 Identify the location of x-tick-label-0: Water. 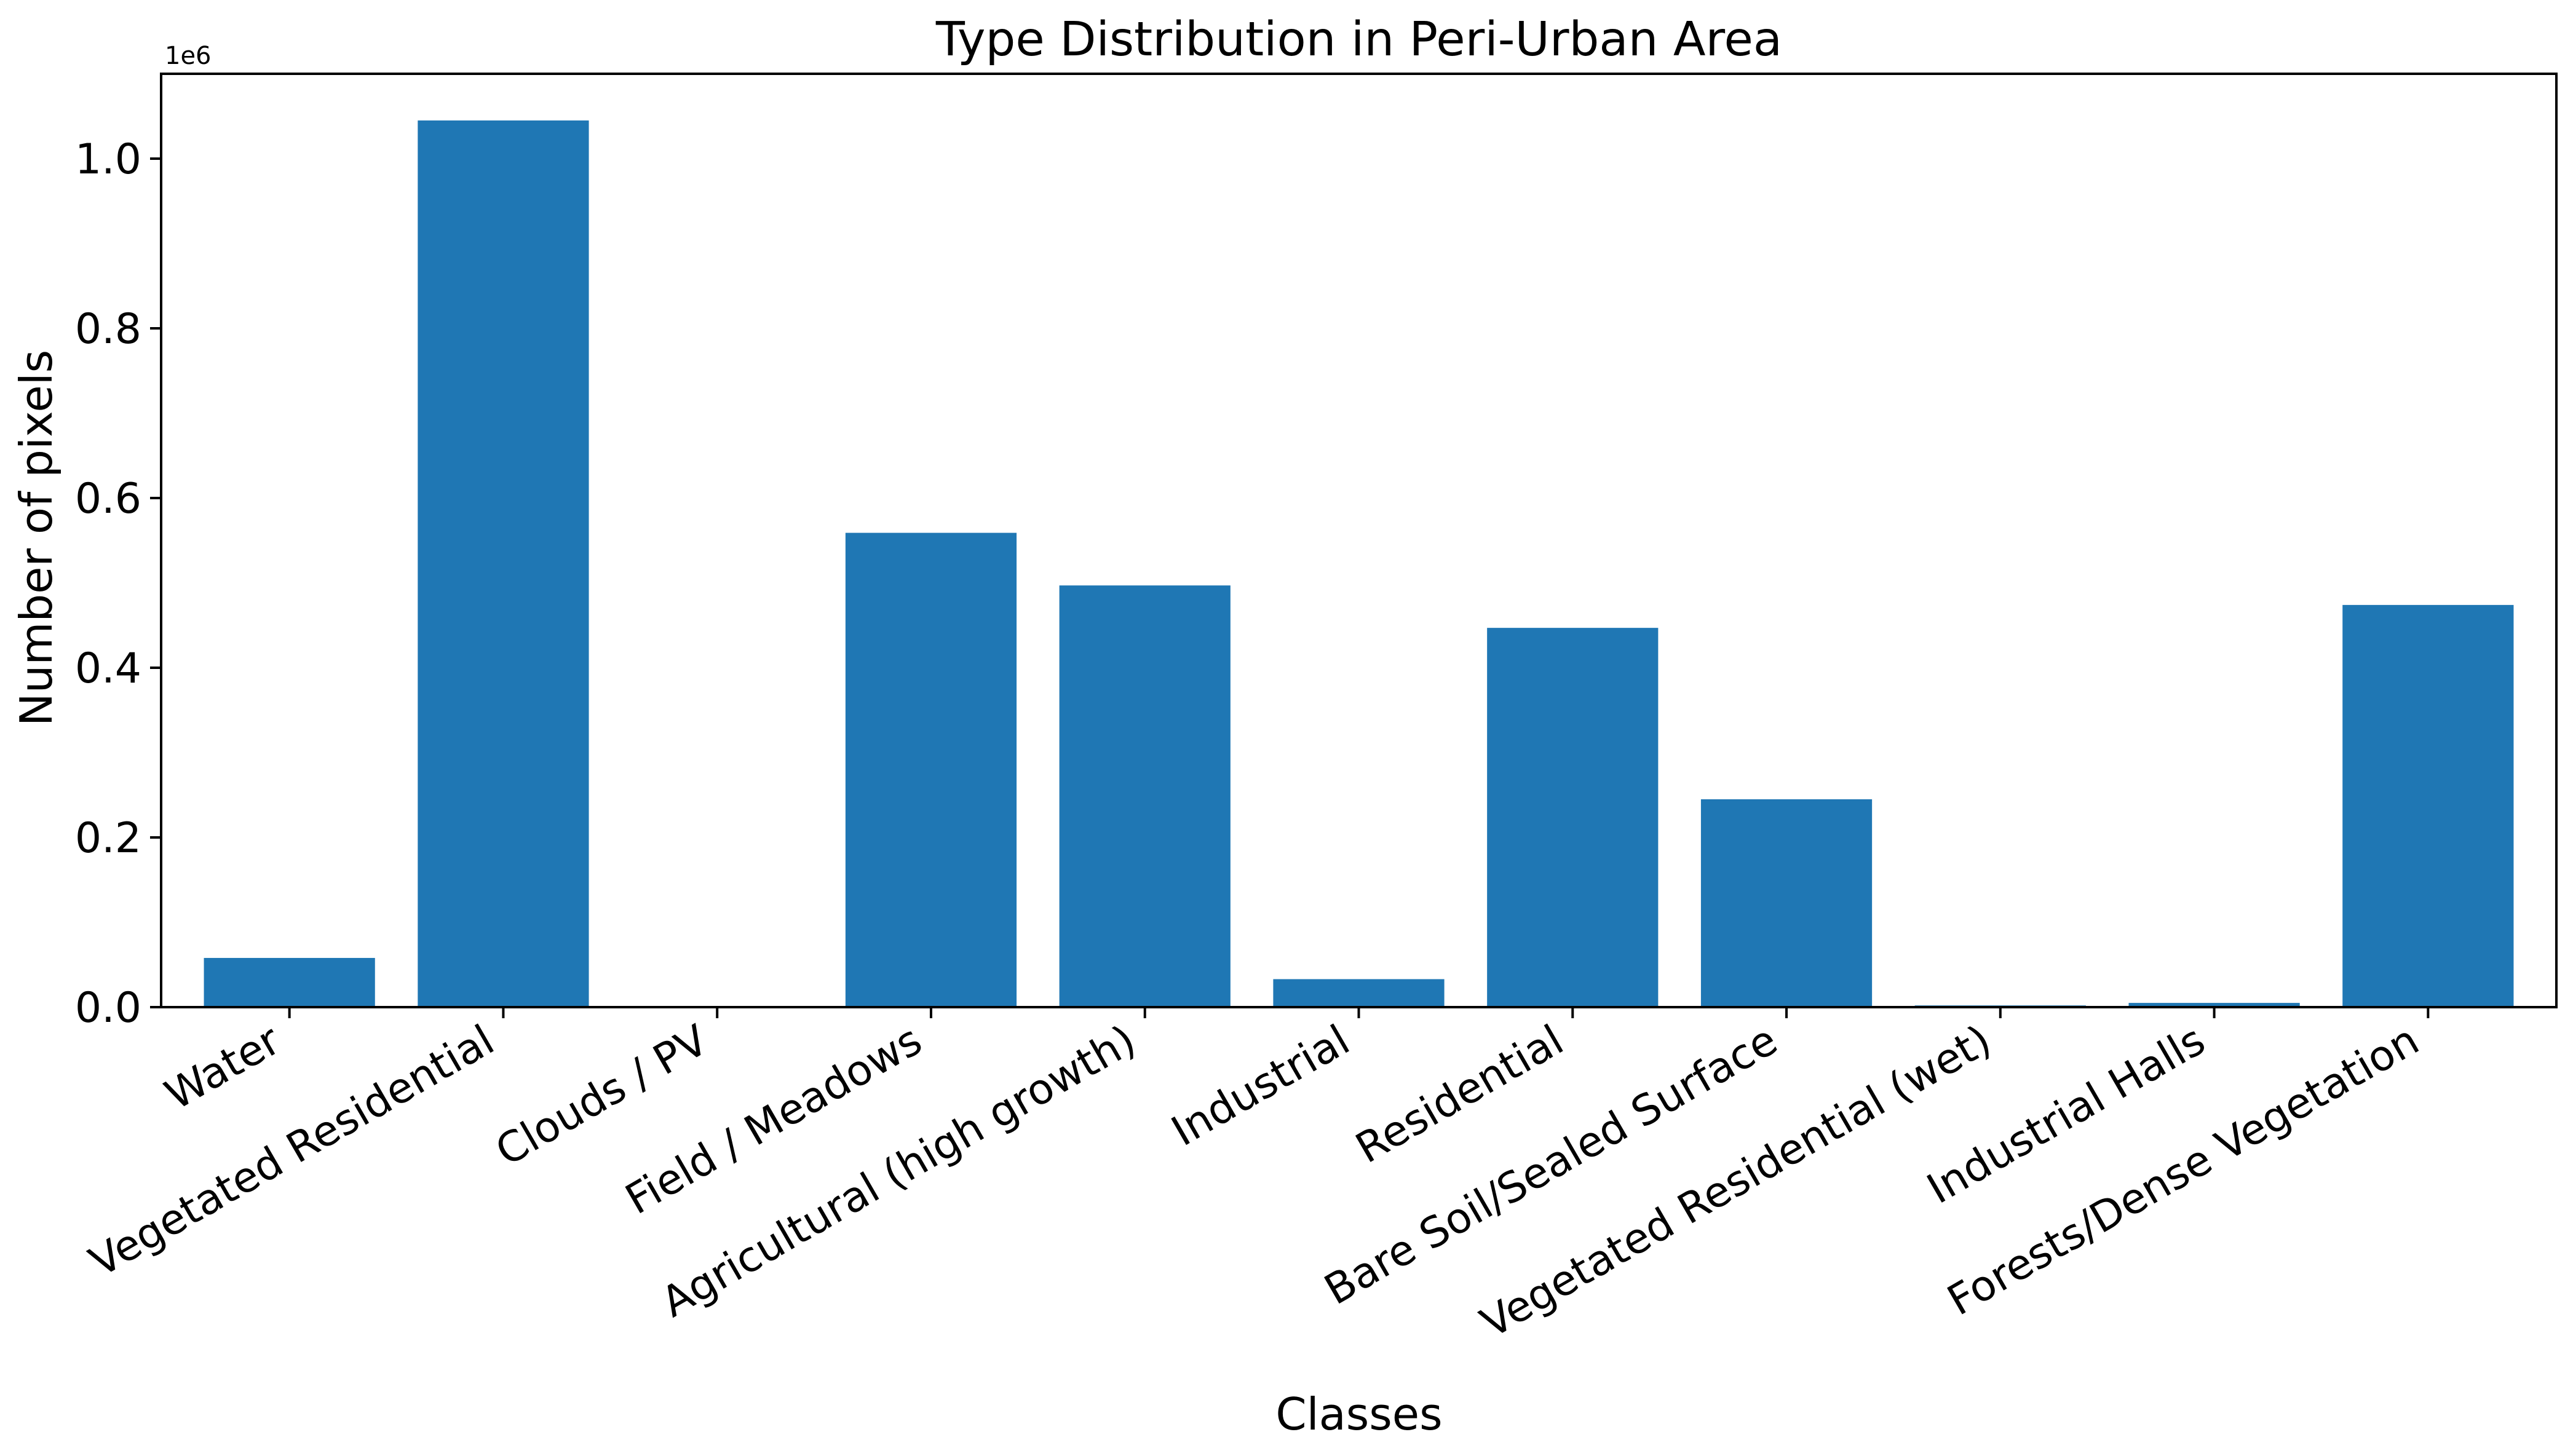
(223, 1068).